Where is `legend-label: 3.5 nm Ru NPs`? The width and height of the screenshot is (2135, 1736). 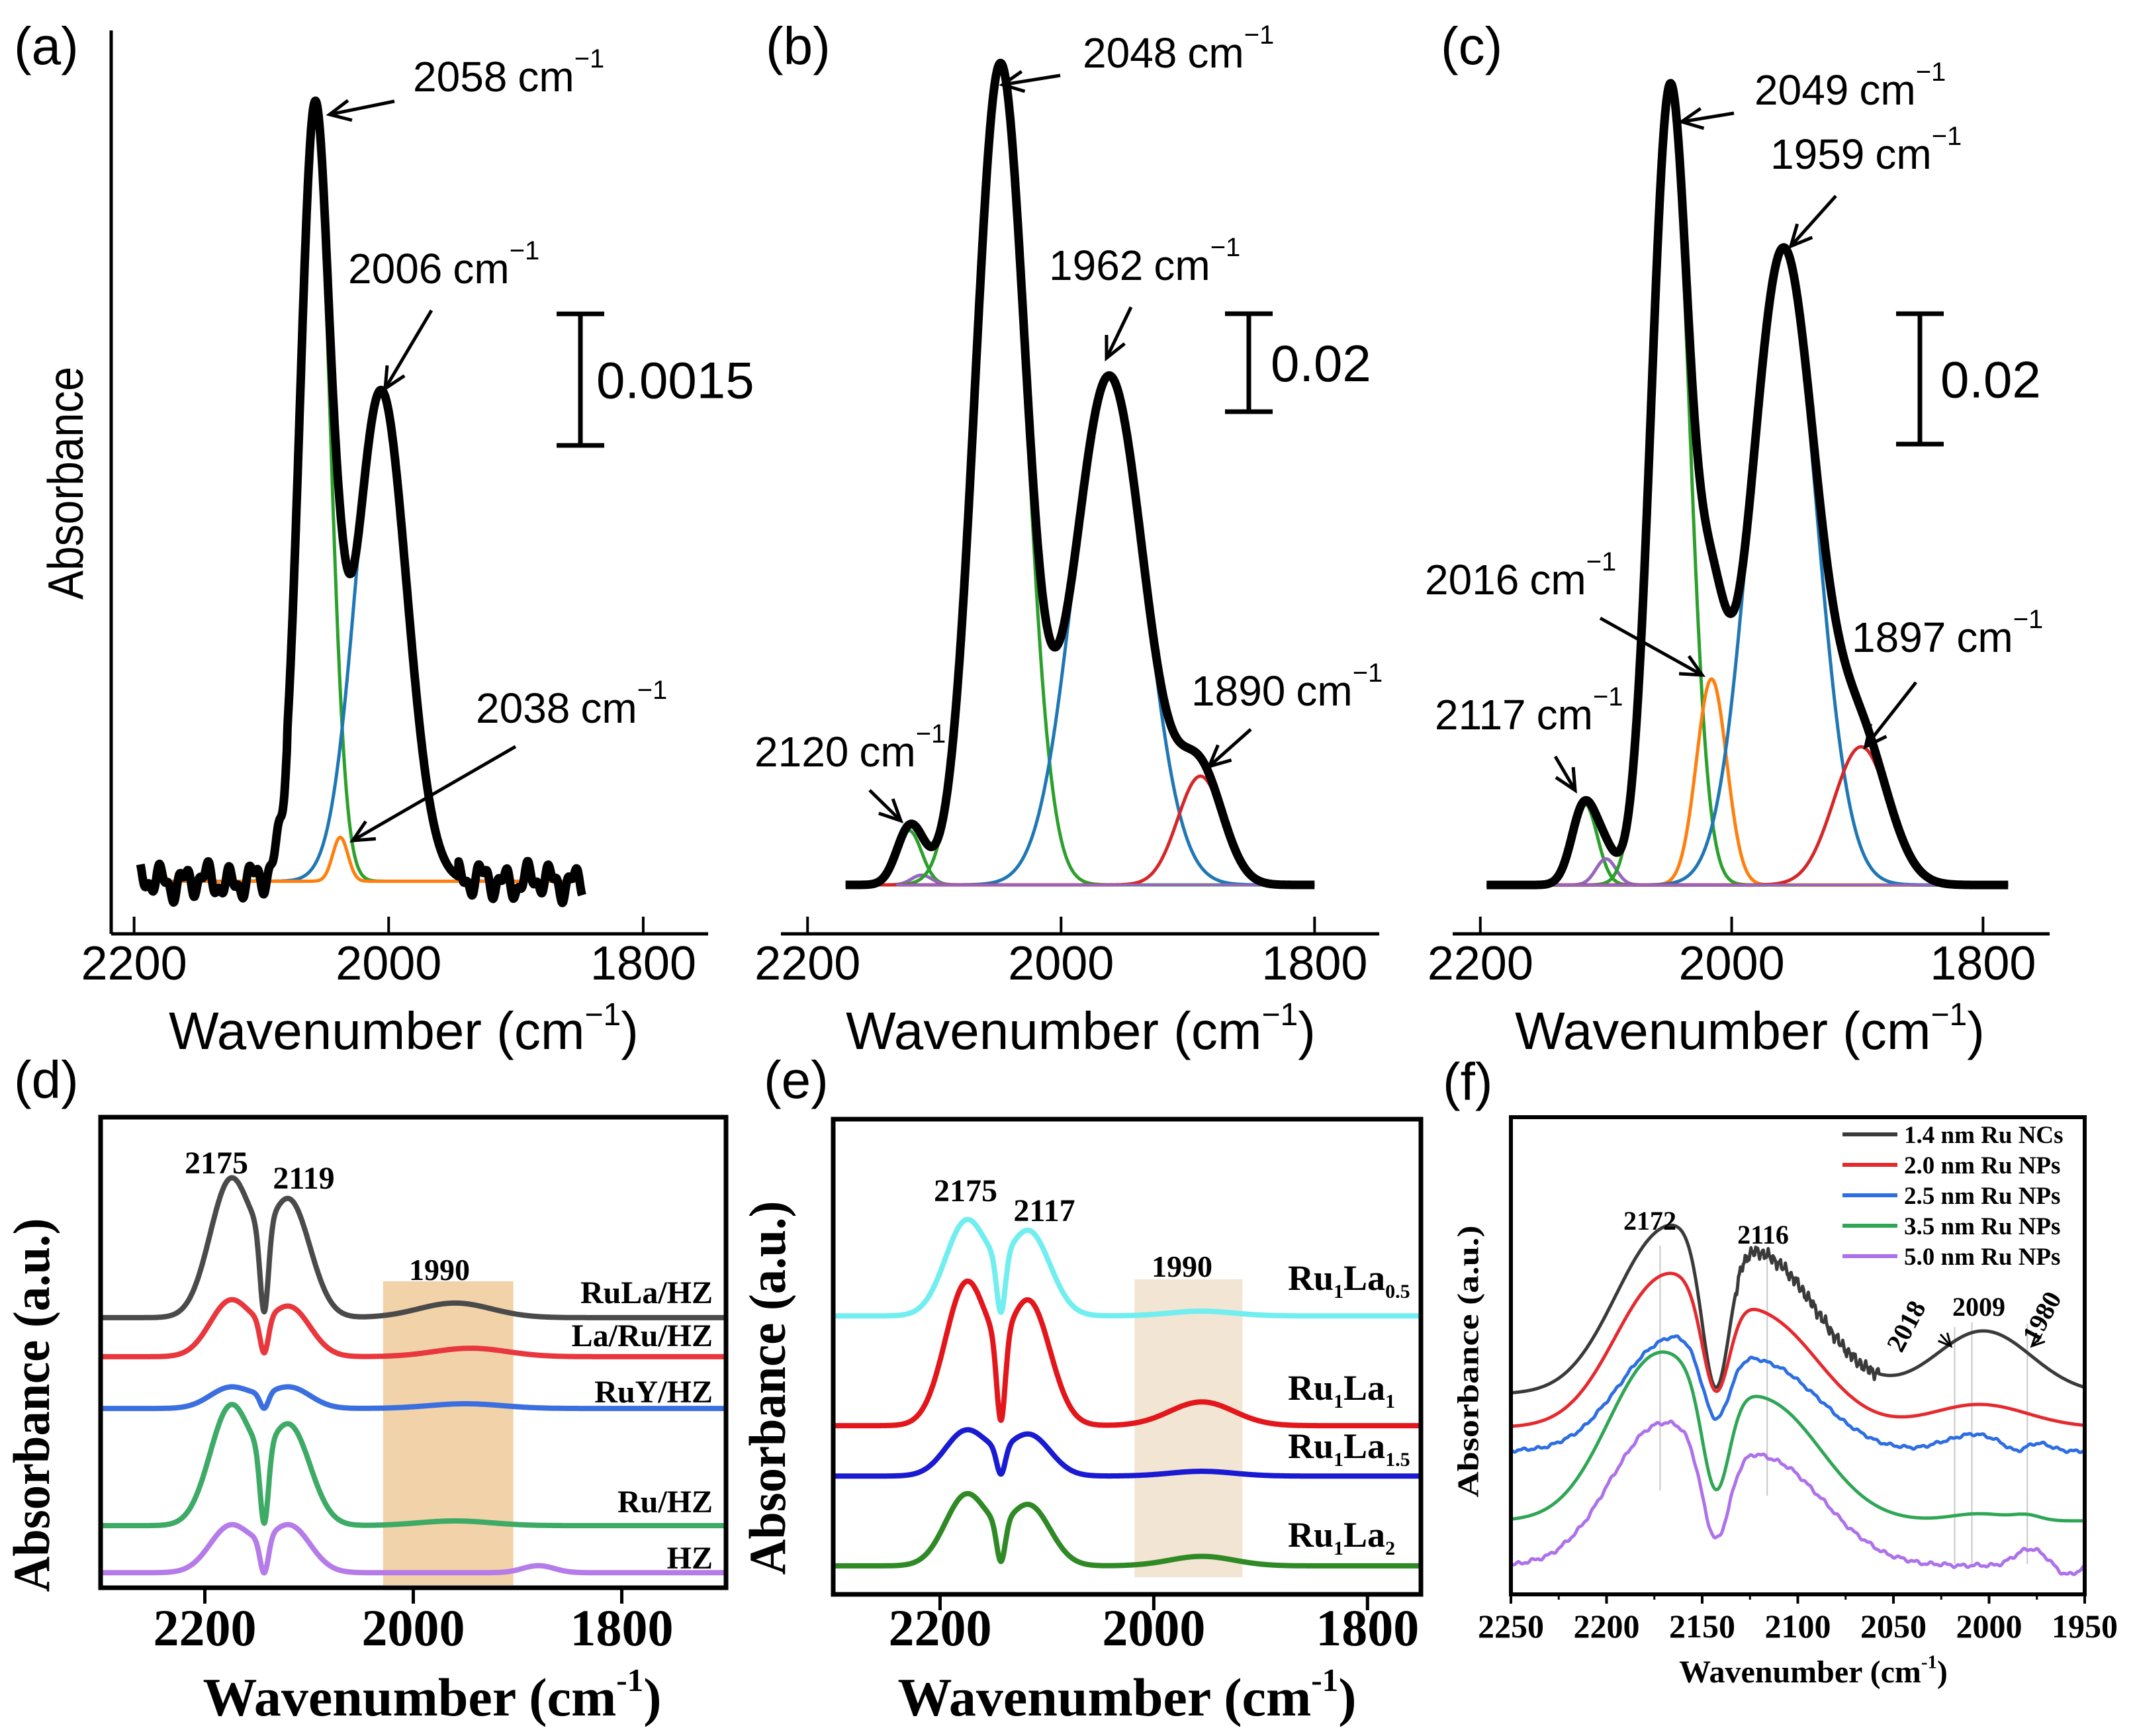
legend-label: 3.5 nm Ru NPs is located at coordinates (1982, 1226).